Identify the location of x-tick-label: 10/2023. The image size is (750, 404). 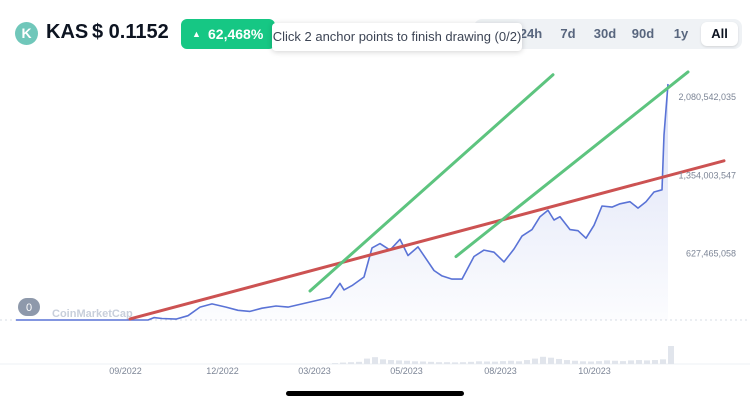
(594, 371).